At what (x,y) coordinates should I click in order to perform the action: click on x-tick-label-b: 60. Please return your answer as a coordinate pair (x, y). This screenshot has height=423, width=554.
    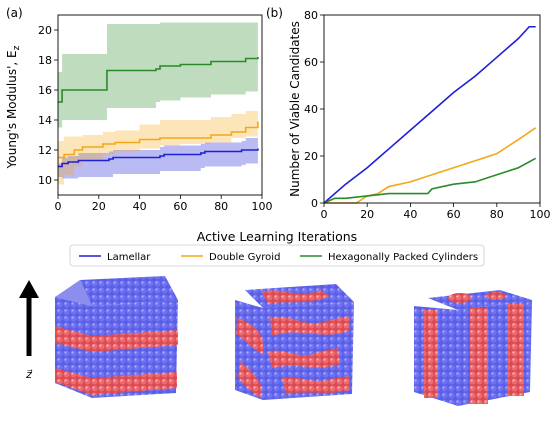
    Looking at the image, I should click on (454, 214).